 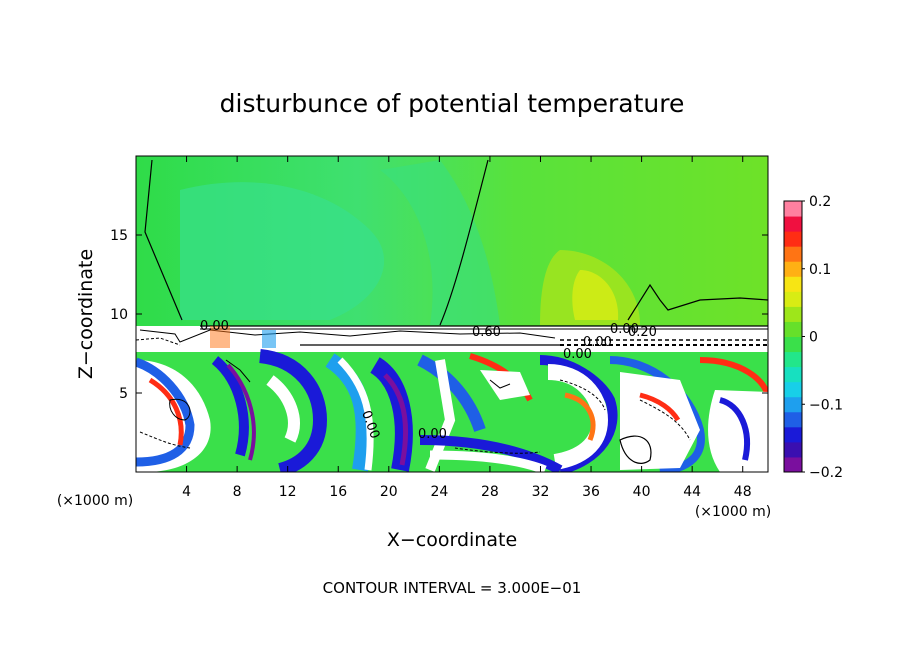 I want to click on x-tick-label: 8, so click(x=237, y=492).